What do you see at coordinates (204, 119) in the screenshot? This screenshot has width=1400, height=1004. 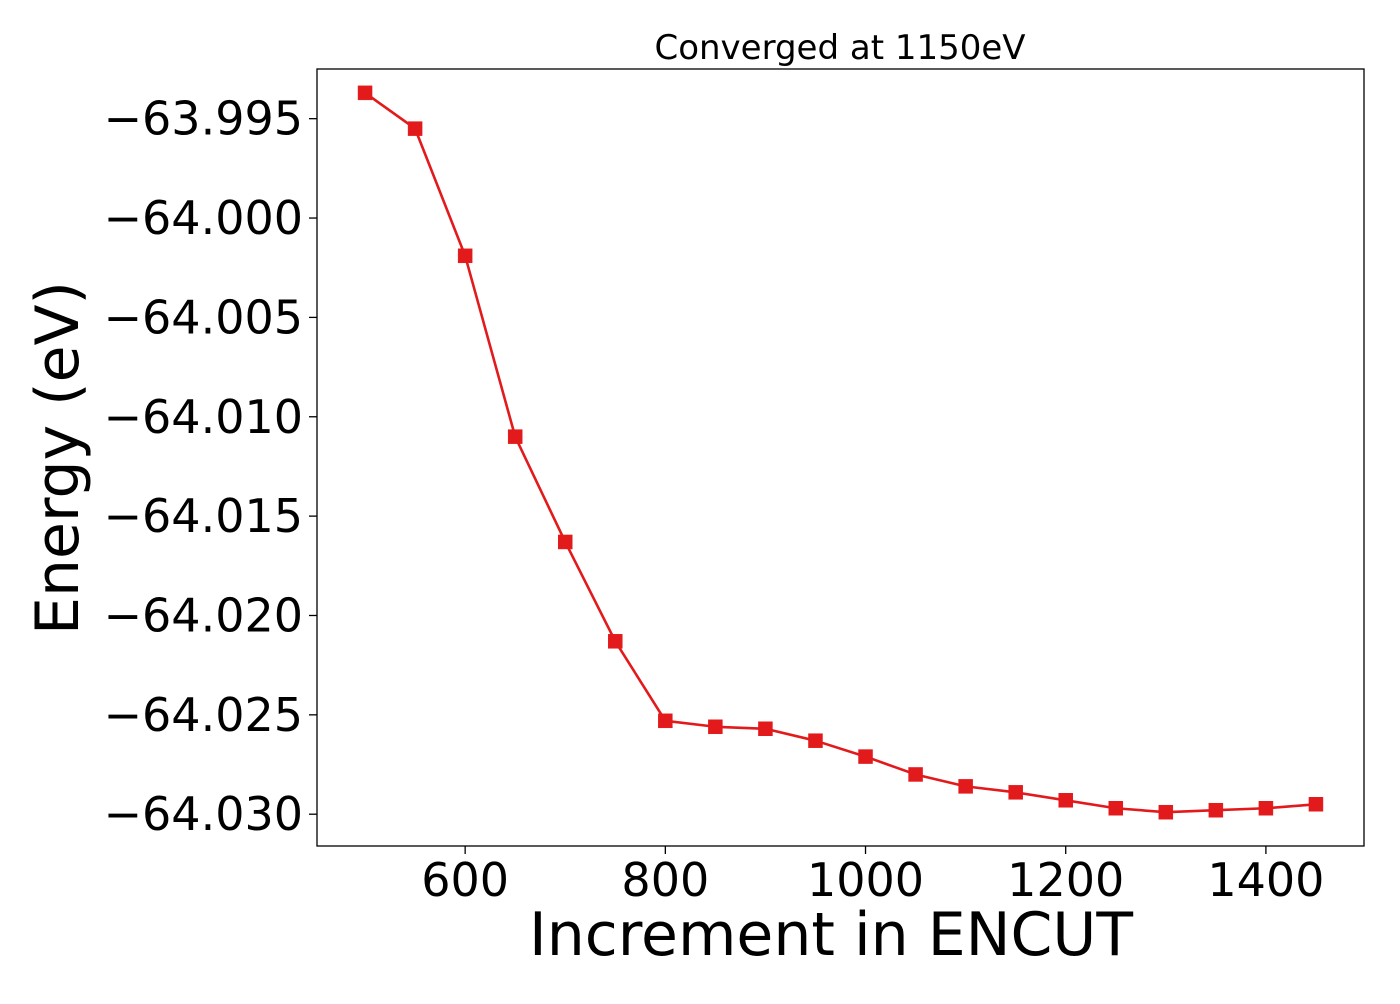 I see `y-tick-label: −63.995` at bounding box center [204, 119].